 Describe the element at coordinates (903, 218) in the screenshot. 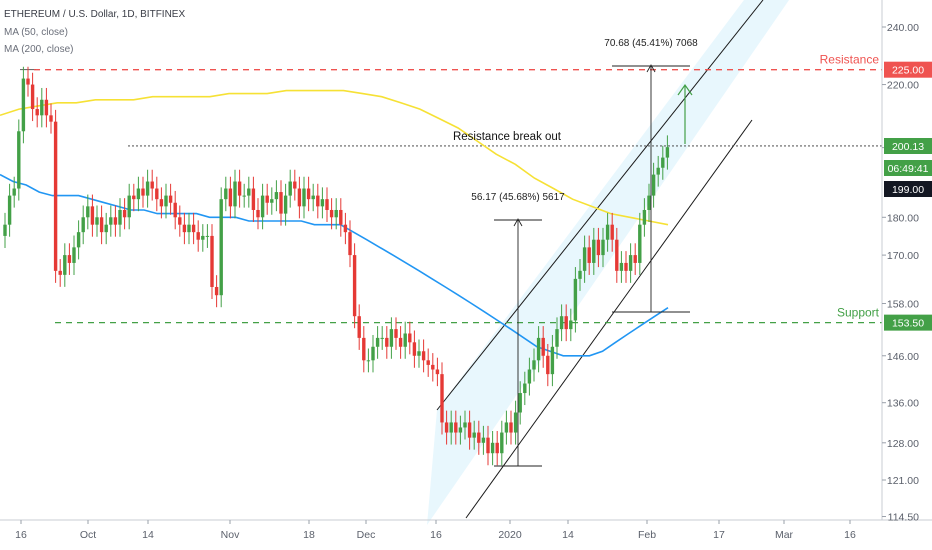

I see `y-tick-label: 180.00` at that location.